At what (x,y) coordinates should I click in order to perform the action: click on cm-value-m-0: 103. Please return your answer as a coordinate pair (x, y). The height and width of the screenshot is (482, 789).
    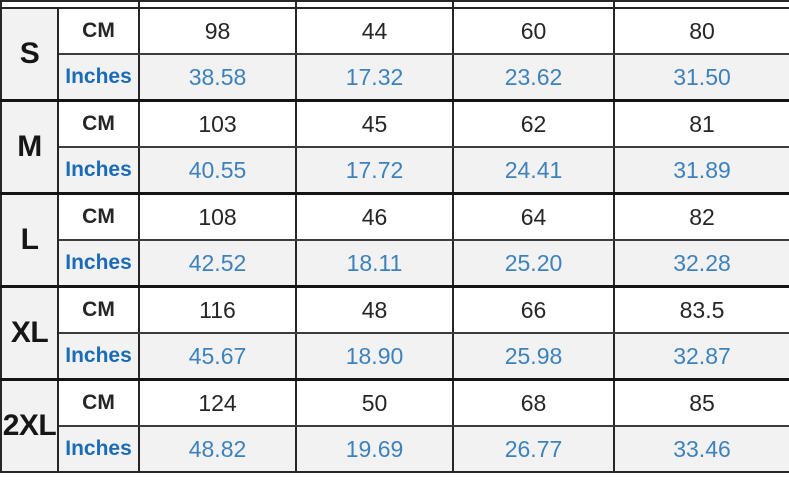
    Looking at the image, I should click on (217, 123).